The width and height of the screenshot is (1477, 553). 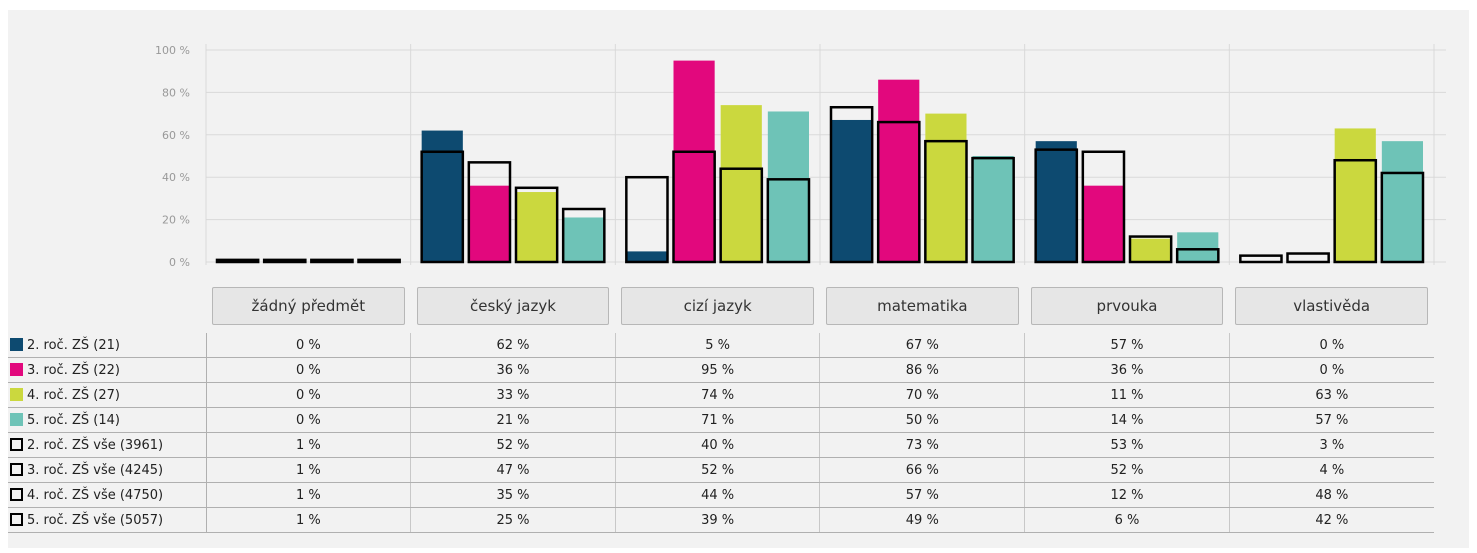 I want to click on data-label: 73 %, so click(x=922, y=445).